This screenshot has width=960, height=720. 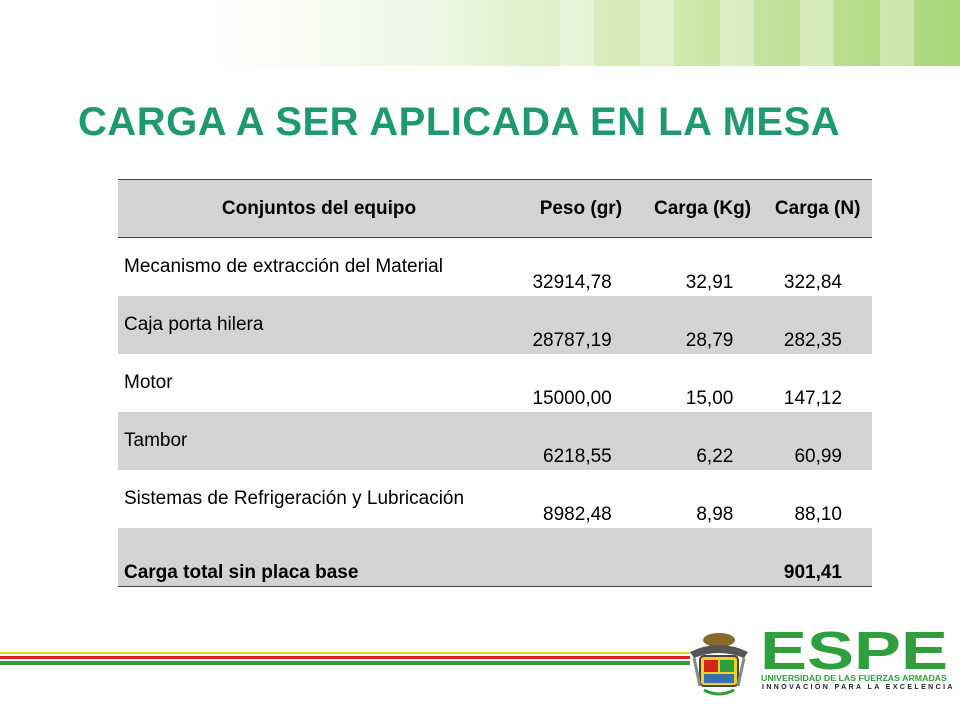 What do you see at coordinates (812, 340) in the screenshot?
I see `row-n: 282,35` at bounding box center [812, 340].